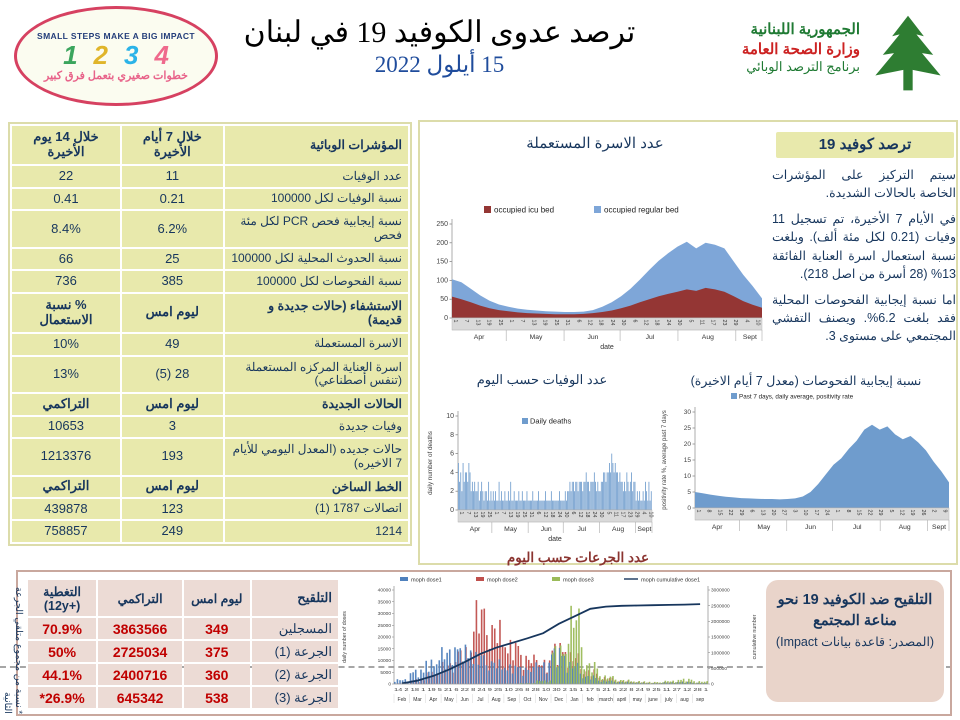 This screenshot has height=720, width=960. What do you see at coordinates (66, 199) in the screenshot?
I see `indicators-data-cell: 0.41` at bounding box center [66, 199].